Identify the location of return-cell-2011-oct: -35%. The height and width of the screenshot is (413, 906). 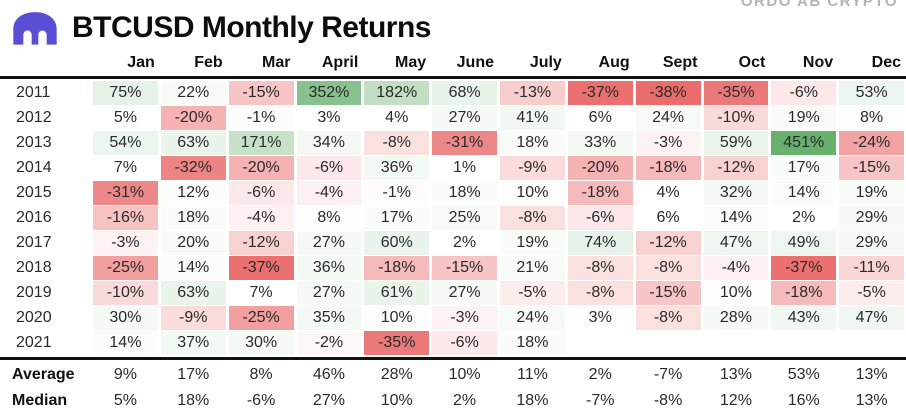
(736, 93).